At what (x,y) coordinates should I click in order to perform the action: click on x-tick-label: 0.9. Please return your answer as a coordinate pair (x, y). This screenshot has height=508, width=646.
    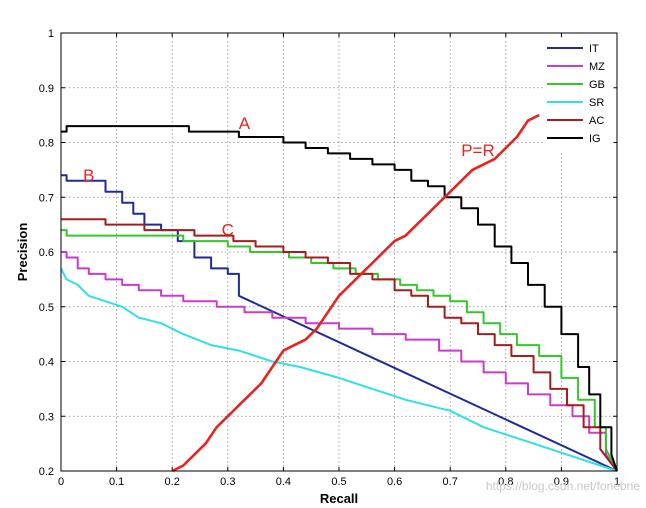
    Looking at the image, I should click on (561, 482).